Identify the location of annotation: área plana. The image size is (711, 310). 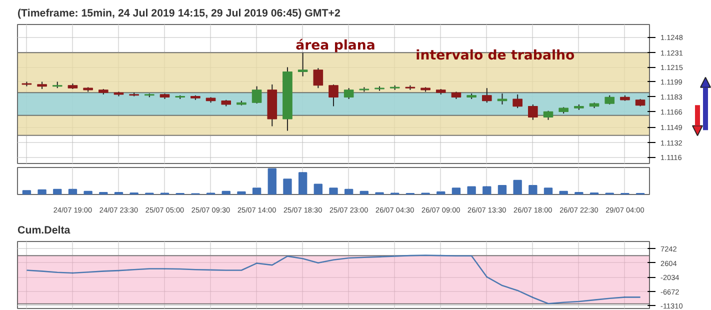
(336, 46).